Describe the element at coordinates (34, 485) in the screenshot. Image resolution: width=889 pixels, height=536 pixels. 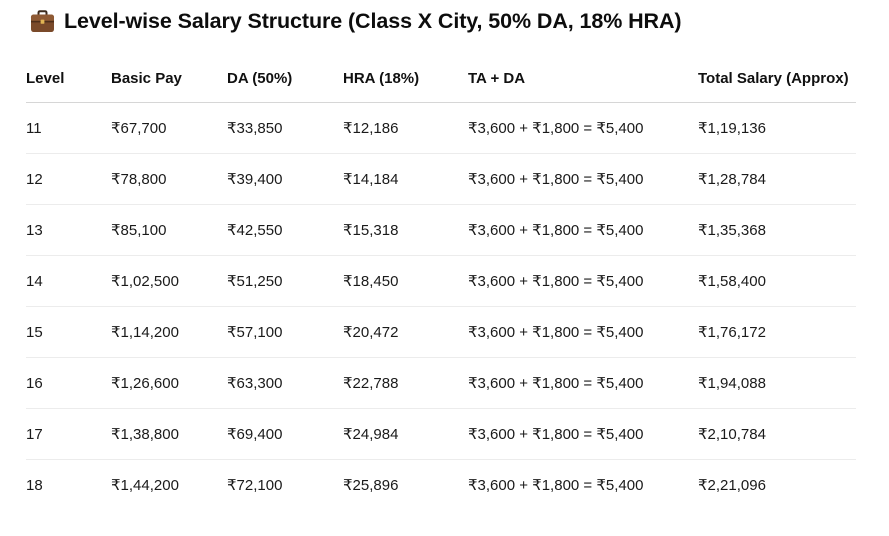
I see `cell-level: 18` at that location.